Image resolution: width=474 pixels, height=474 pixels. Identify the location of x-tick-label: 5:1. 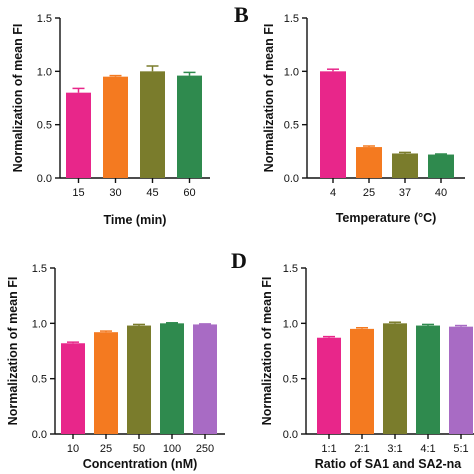
(460, 449).